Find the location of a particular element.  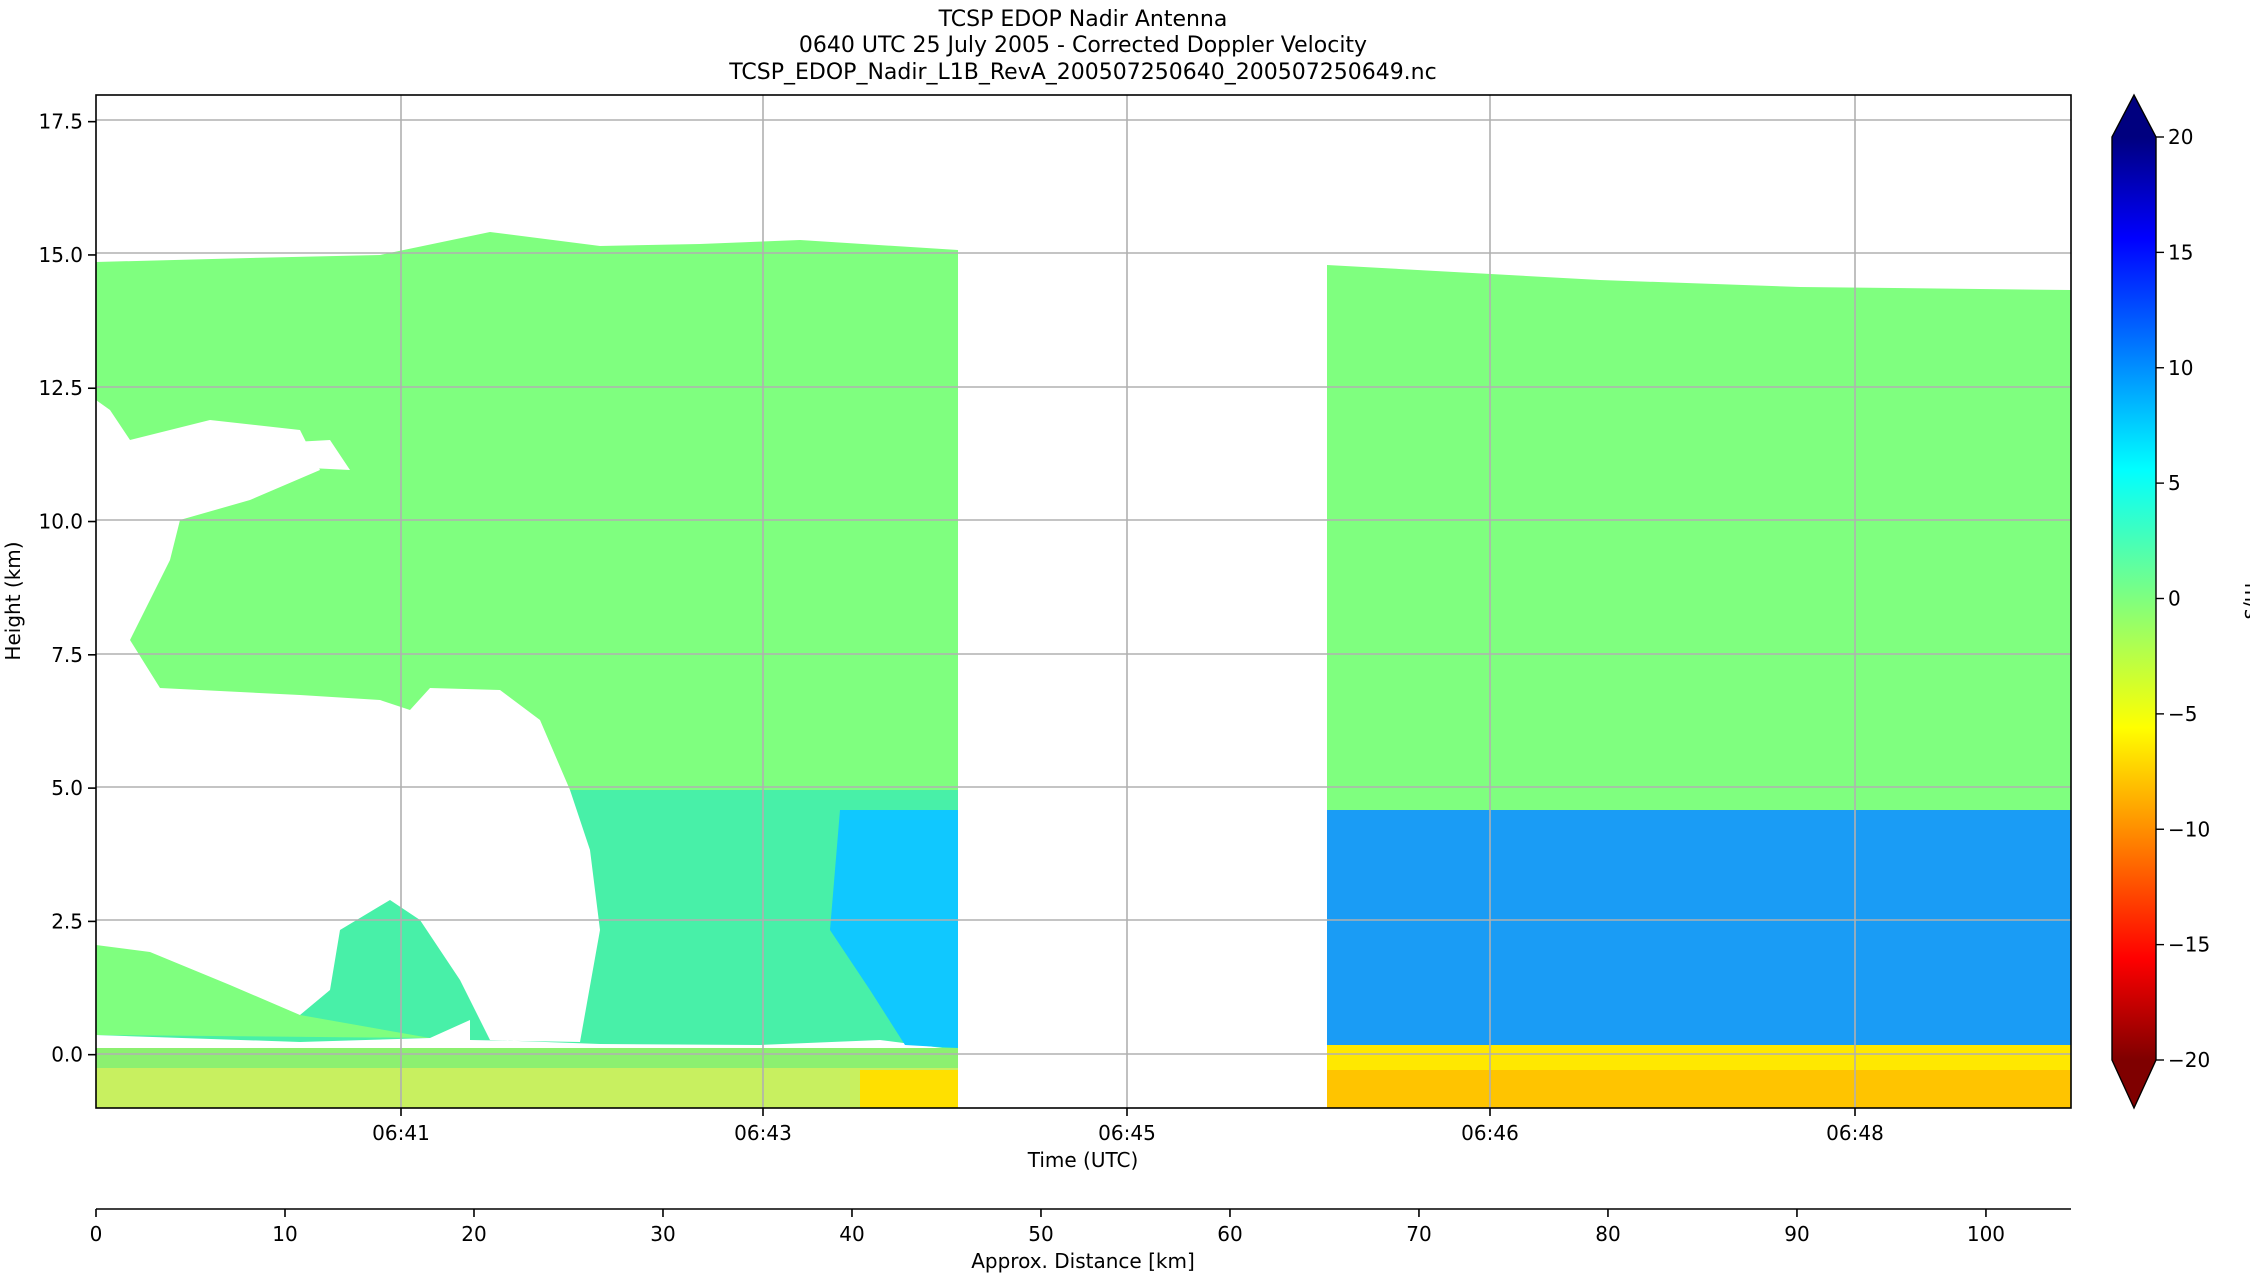

colorbar-tick-label-6: −10 is located at coordinates (2189, 829).